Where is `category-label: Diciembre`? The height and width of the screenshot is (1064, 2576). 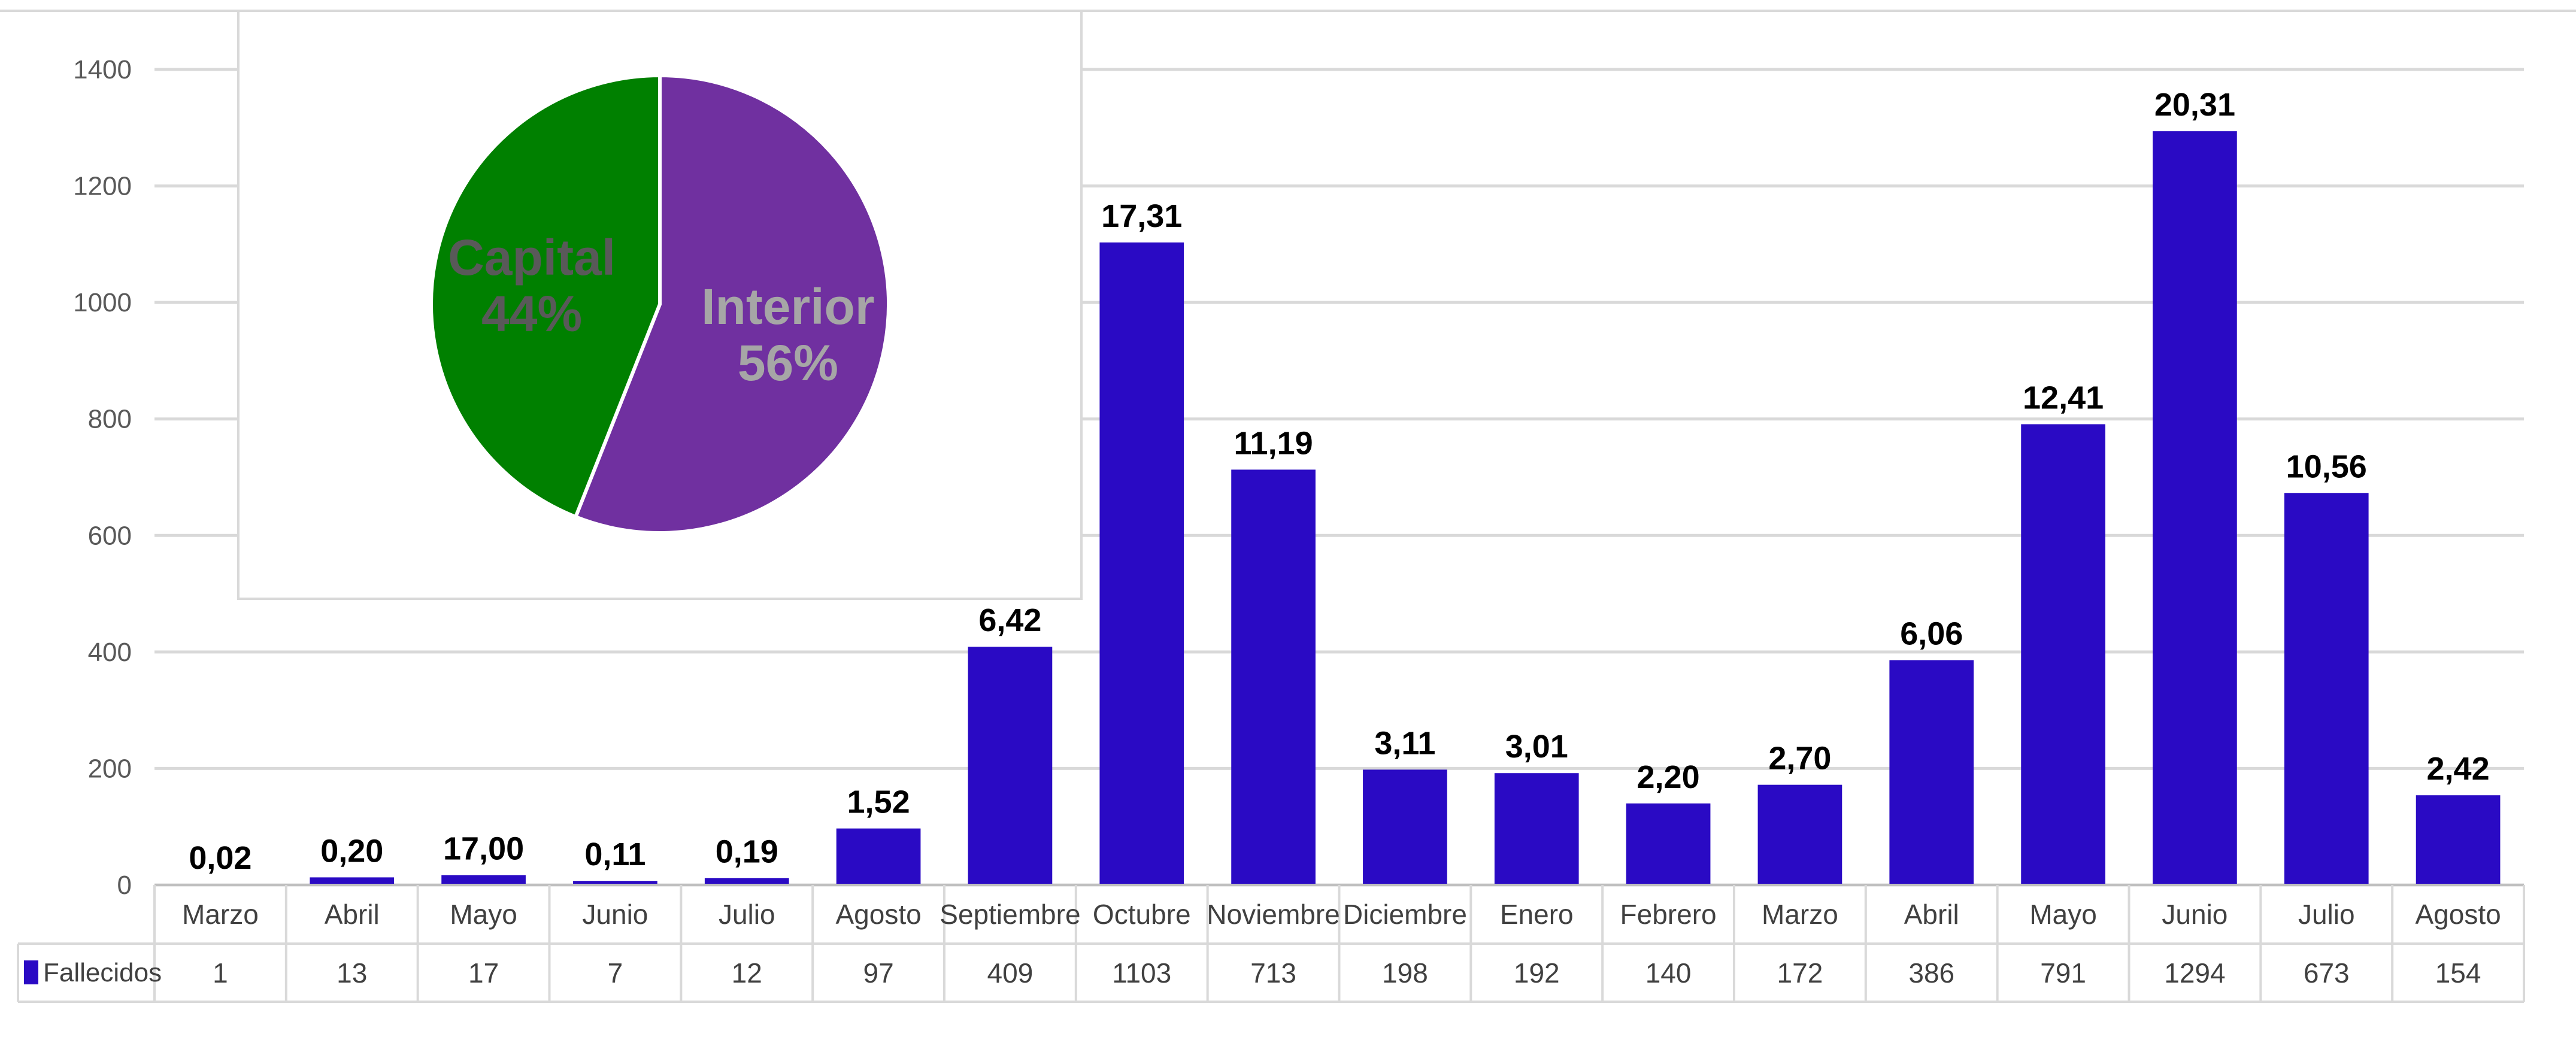
category-label: Diciembre is located at coordinates (1405, 915).